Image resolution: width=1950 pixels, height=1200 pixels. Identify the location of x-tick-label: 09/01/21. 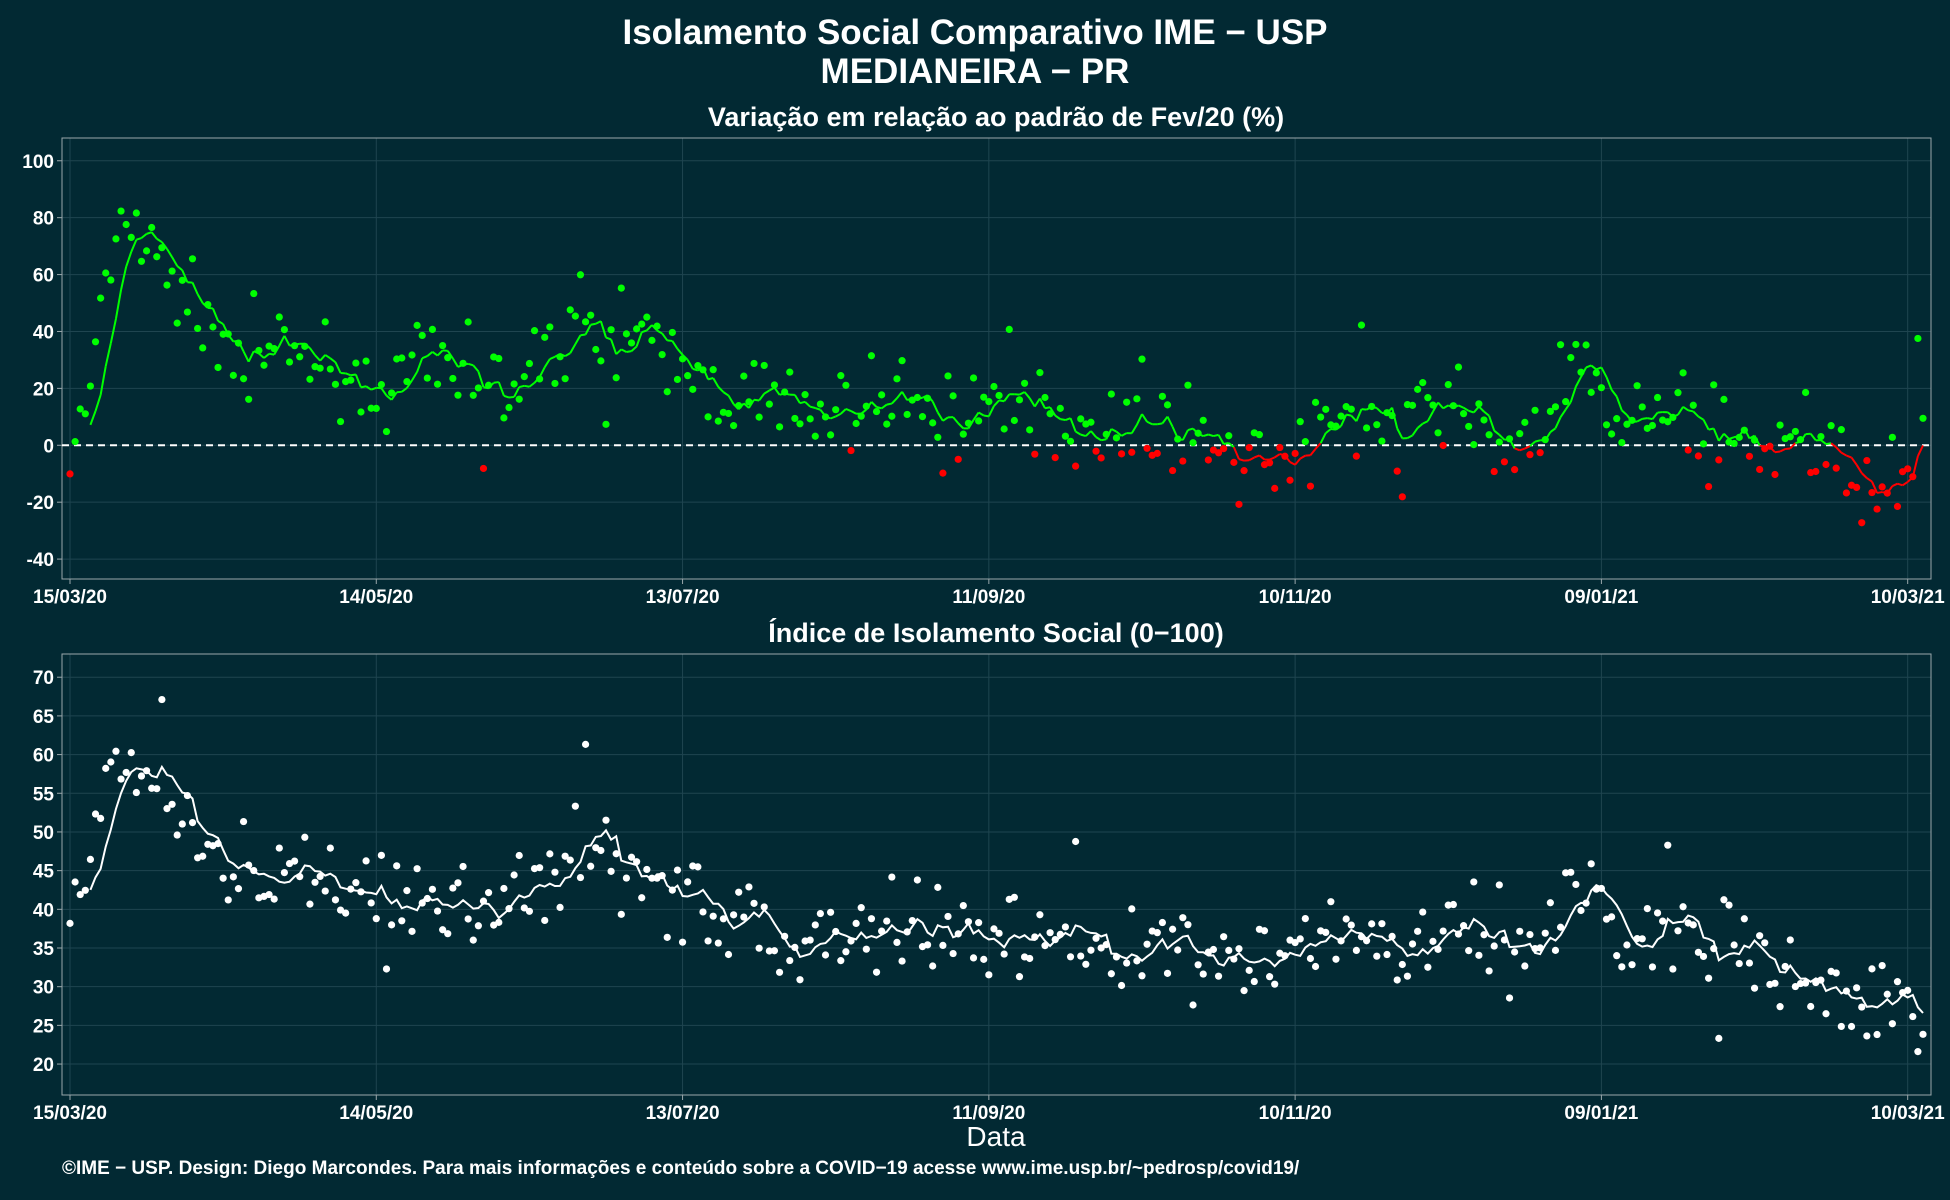
(1601, 597).